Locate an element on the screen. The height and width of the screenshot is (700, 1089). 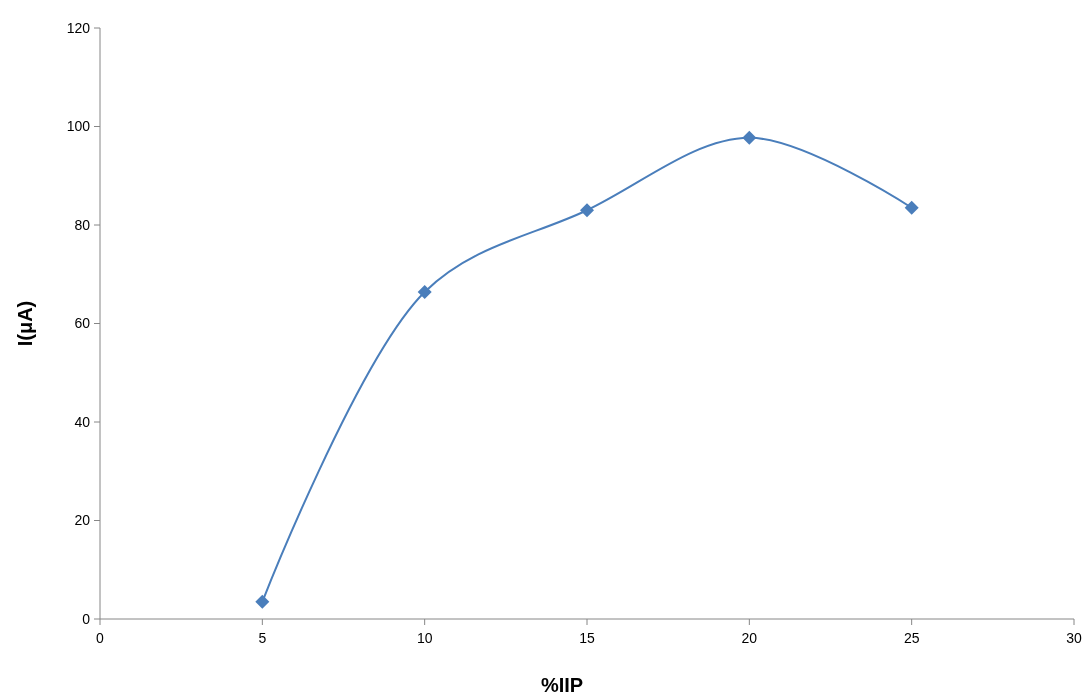
y-tick-label: 100 is located at coordinates (78, 126).